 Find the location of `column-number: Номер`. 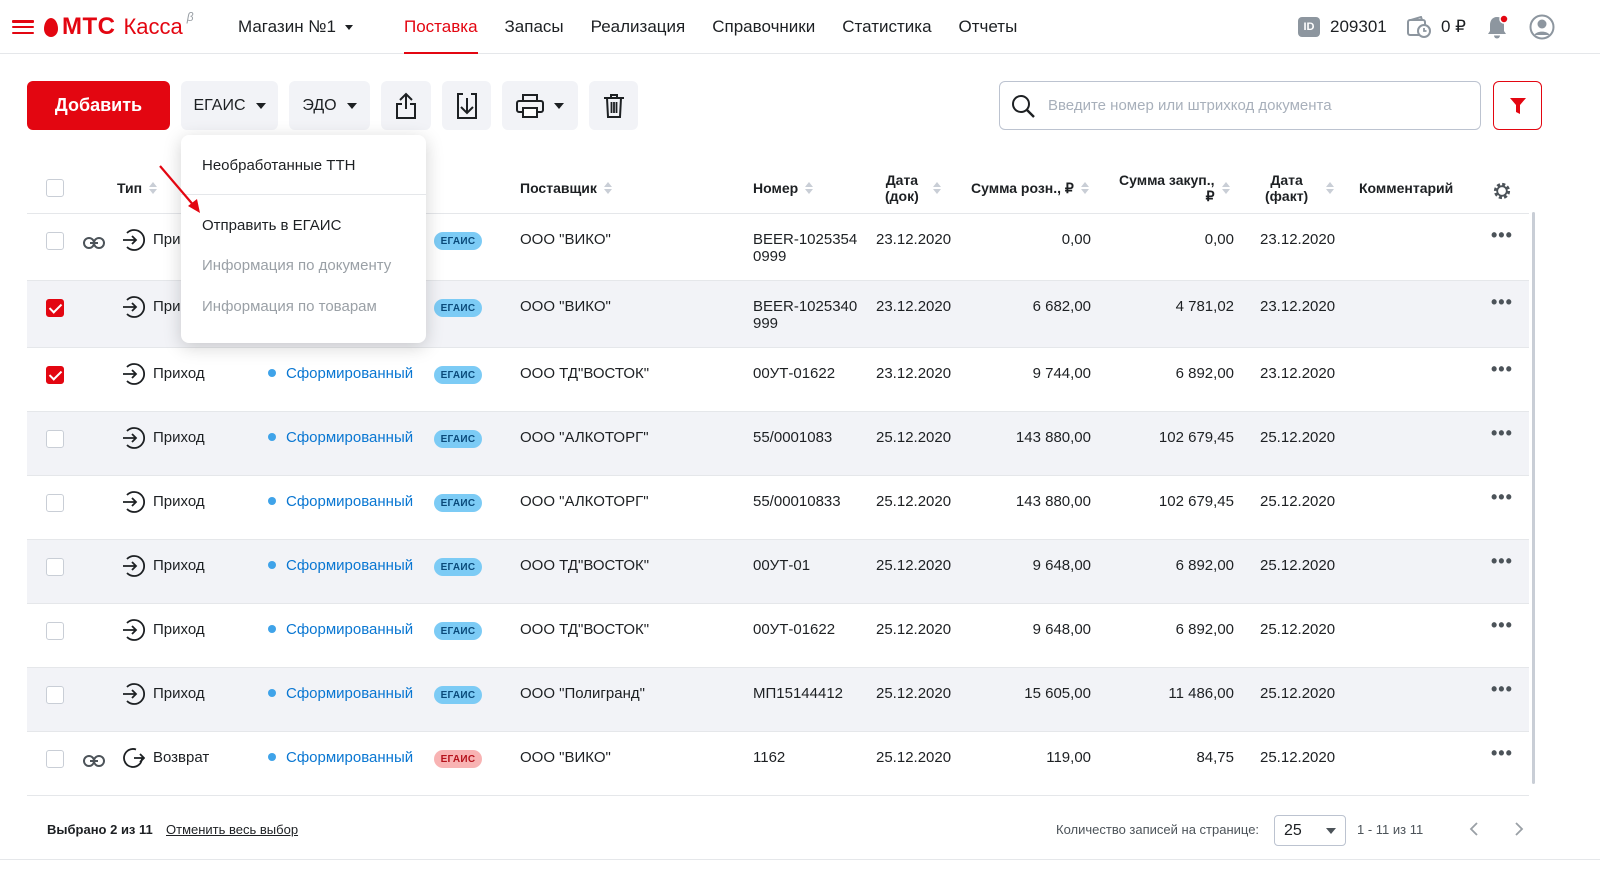

column-number: Номер is located at coordinates (783, 188).